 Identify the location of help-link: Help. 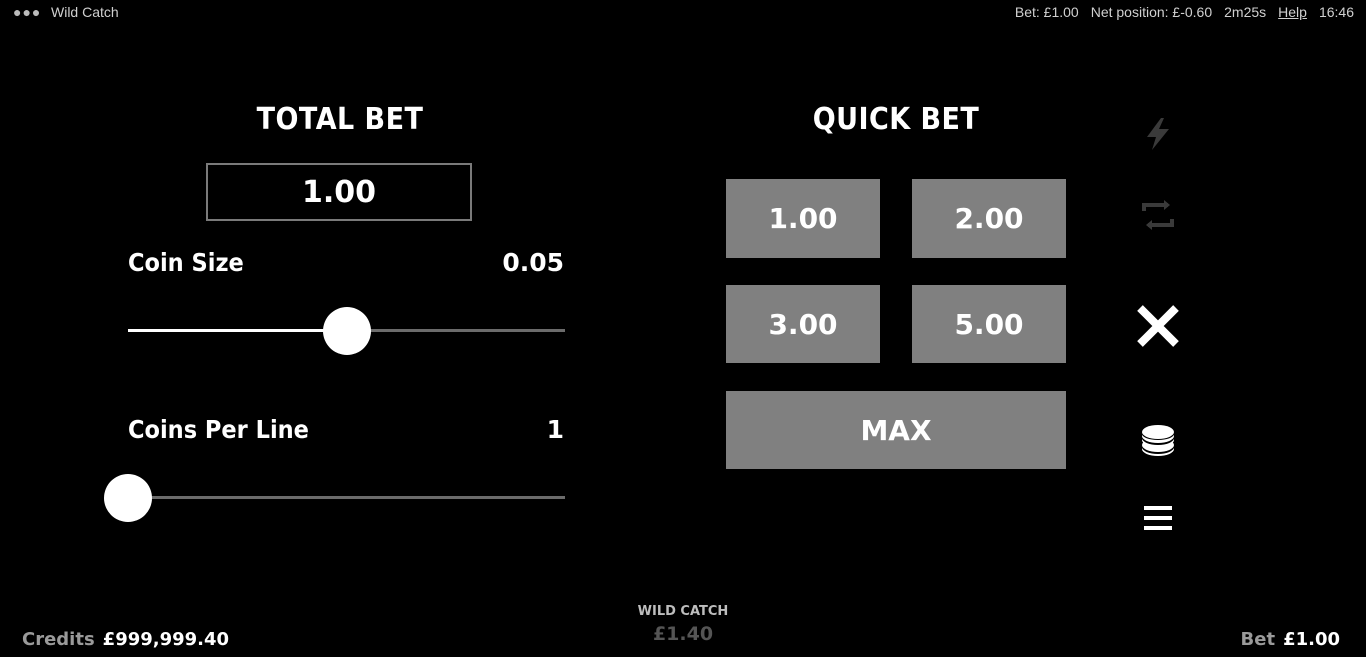
(1292, 12).